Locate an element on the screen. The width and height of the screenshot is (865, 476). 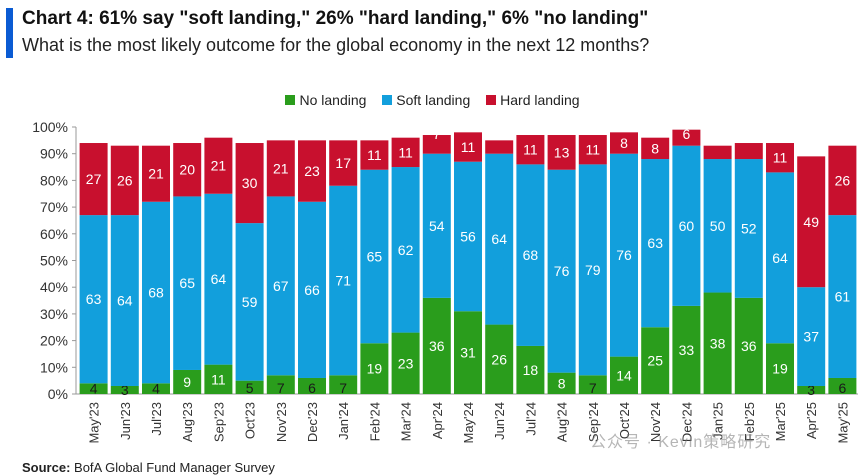
watermark: 公众号 · Kevin策略研究 is located at coordinates (681, 442).